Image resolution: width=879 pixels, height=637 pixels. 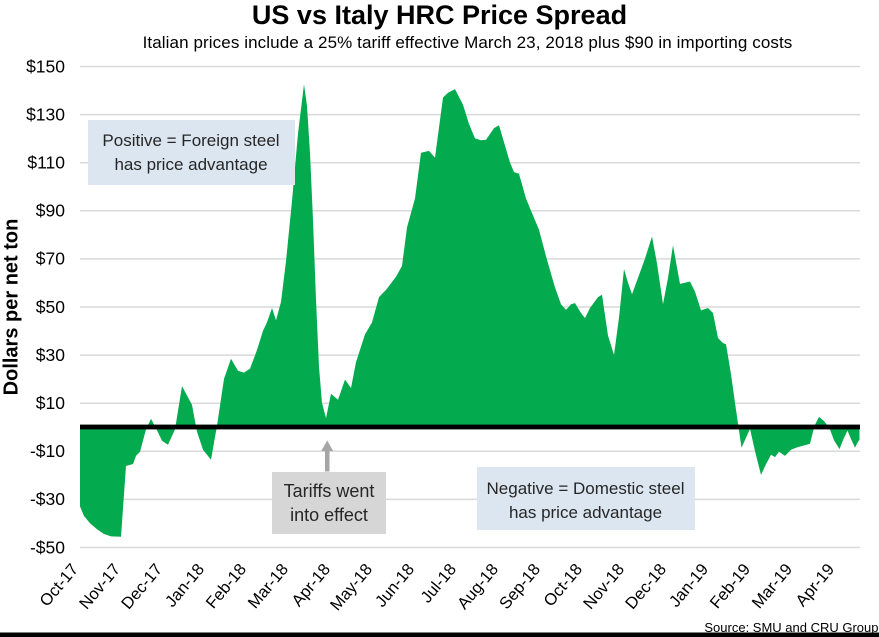 I want to click on svg-text: -$30, so click(x=47, y=499).